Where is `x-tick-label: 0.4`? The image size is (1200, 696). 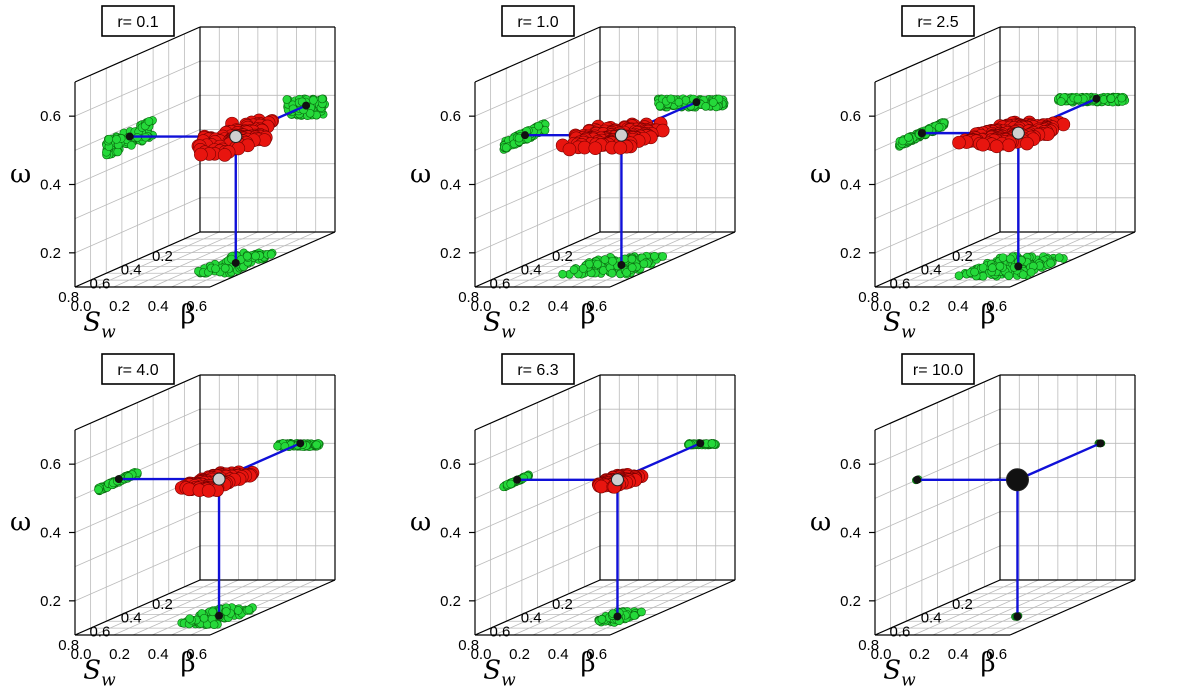 x-tick-label: 0.4 is located at coordinates (531, 618).